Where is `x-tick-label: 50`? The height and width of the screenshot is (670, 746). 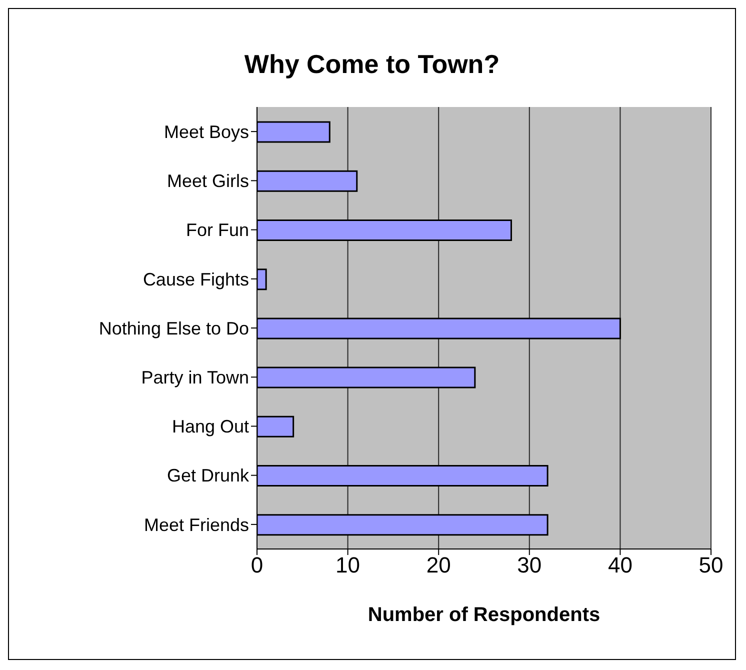
x-tick-label: 50 is located at coordinates (711, 565).